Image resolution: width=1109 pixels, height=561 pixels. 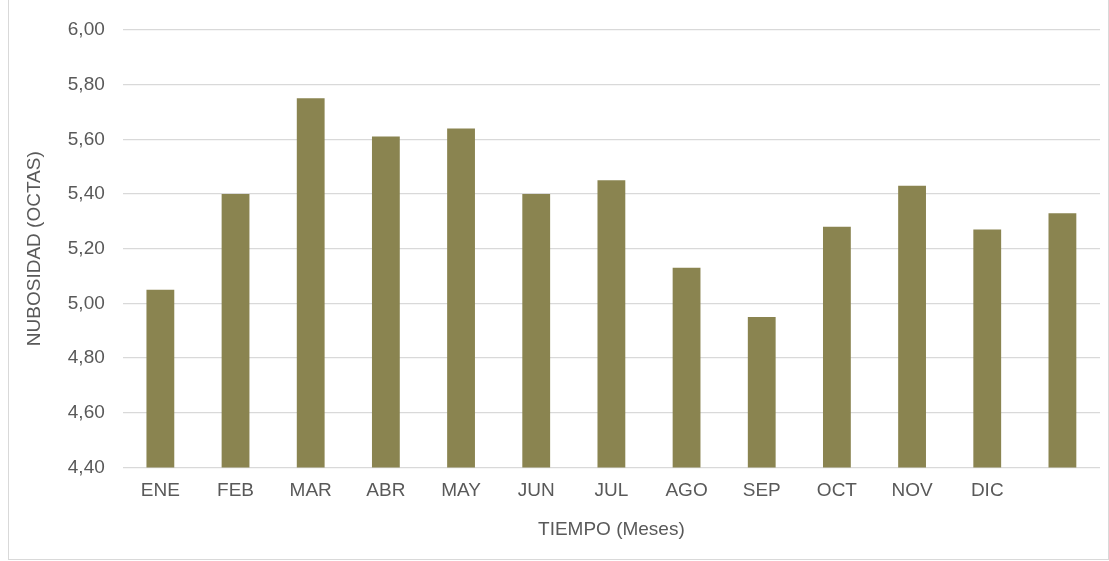 What do you see at coordinates (160, 490) in the screenshot?
I see `x-tick-label: ENE` at bounding box center [160, 490].